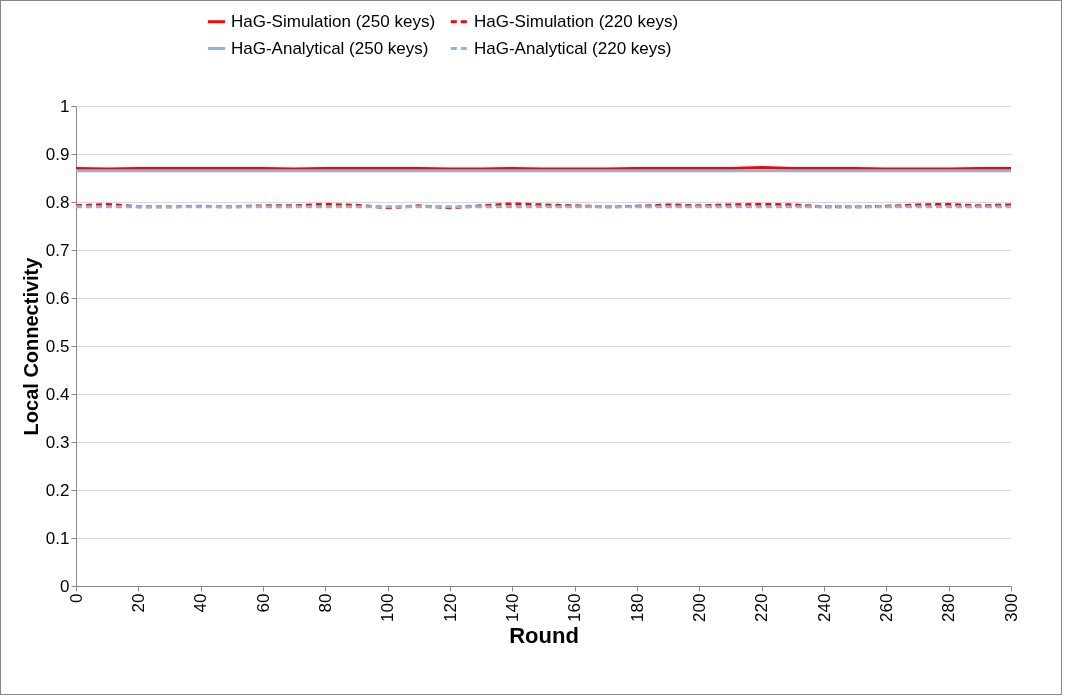  What do you see at coordinates (573, 48) in the screenshot?
I see `legend-label: HaG-Analytical (220 keys)` at bounding box center [573, 48].